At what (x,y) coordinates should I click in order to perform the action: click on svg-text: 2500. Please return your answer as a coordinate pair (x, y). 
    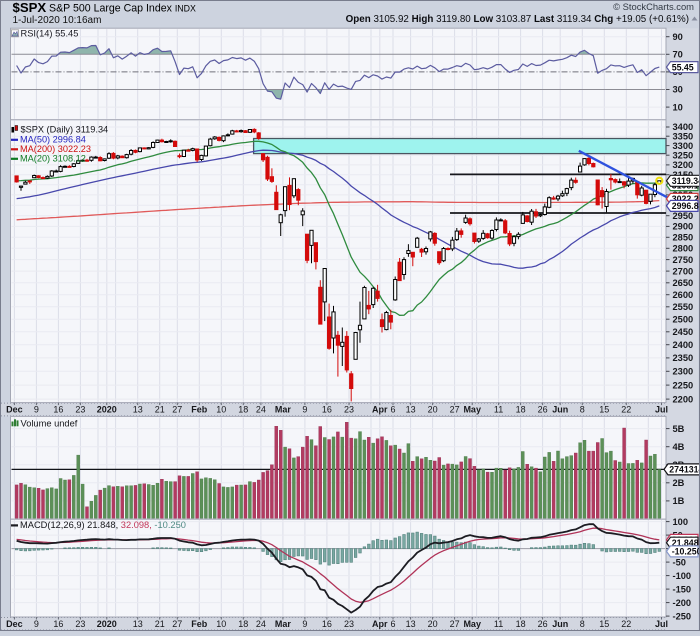
    Looking at the image, I should click on (683, 319).